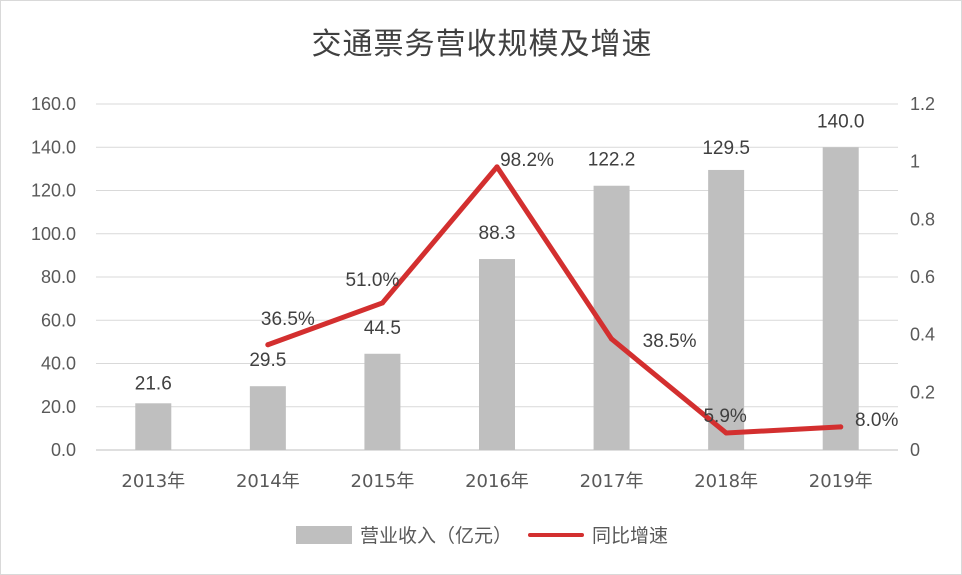 The width and height of the screenshot is (962, 575). What do you see at coordinates (382, 328) in the screenshot?
I see `bar-data-label: 44.5` at bounding box center [382, 328].